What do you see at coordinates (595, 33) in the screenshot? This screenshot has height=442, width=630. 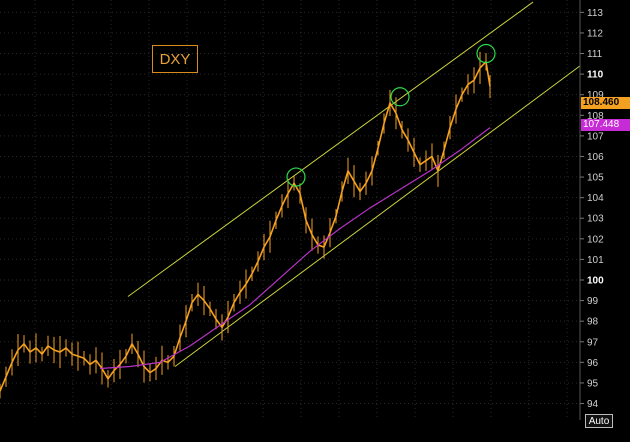 I see `y-tick-label: 112` at bounding box center [595, 33].